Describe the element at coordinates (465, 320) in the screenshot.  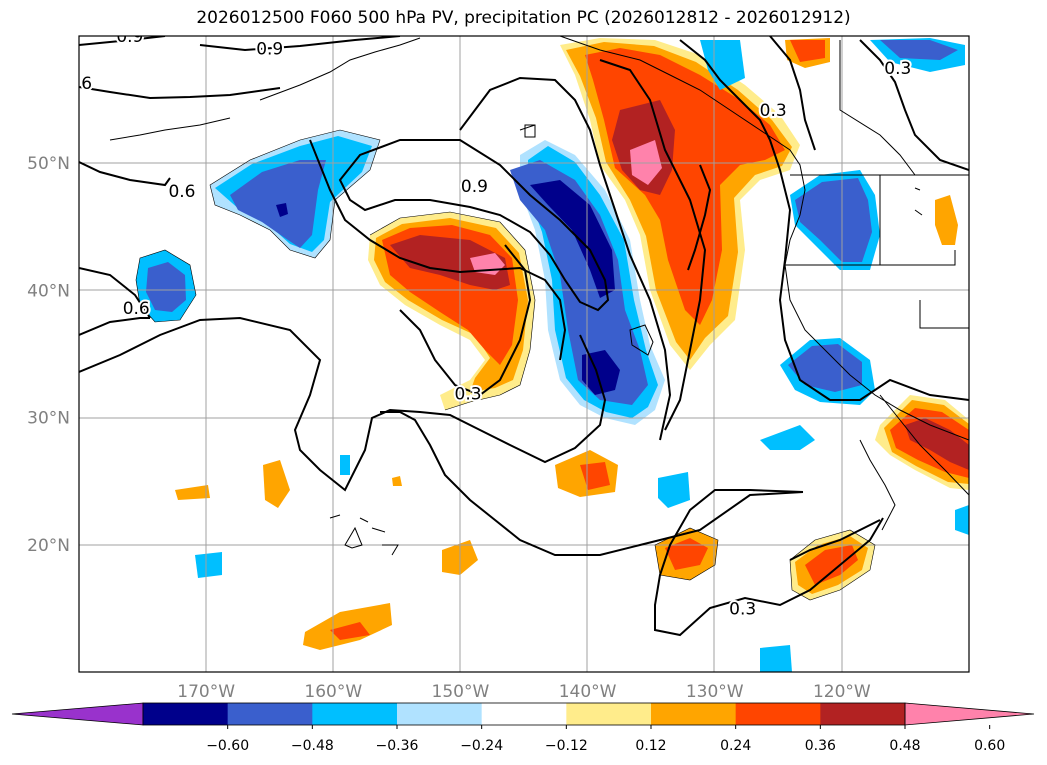
I see `pv-contour-0.3-mid` at that location.